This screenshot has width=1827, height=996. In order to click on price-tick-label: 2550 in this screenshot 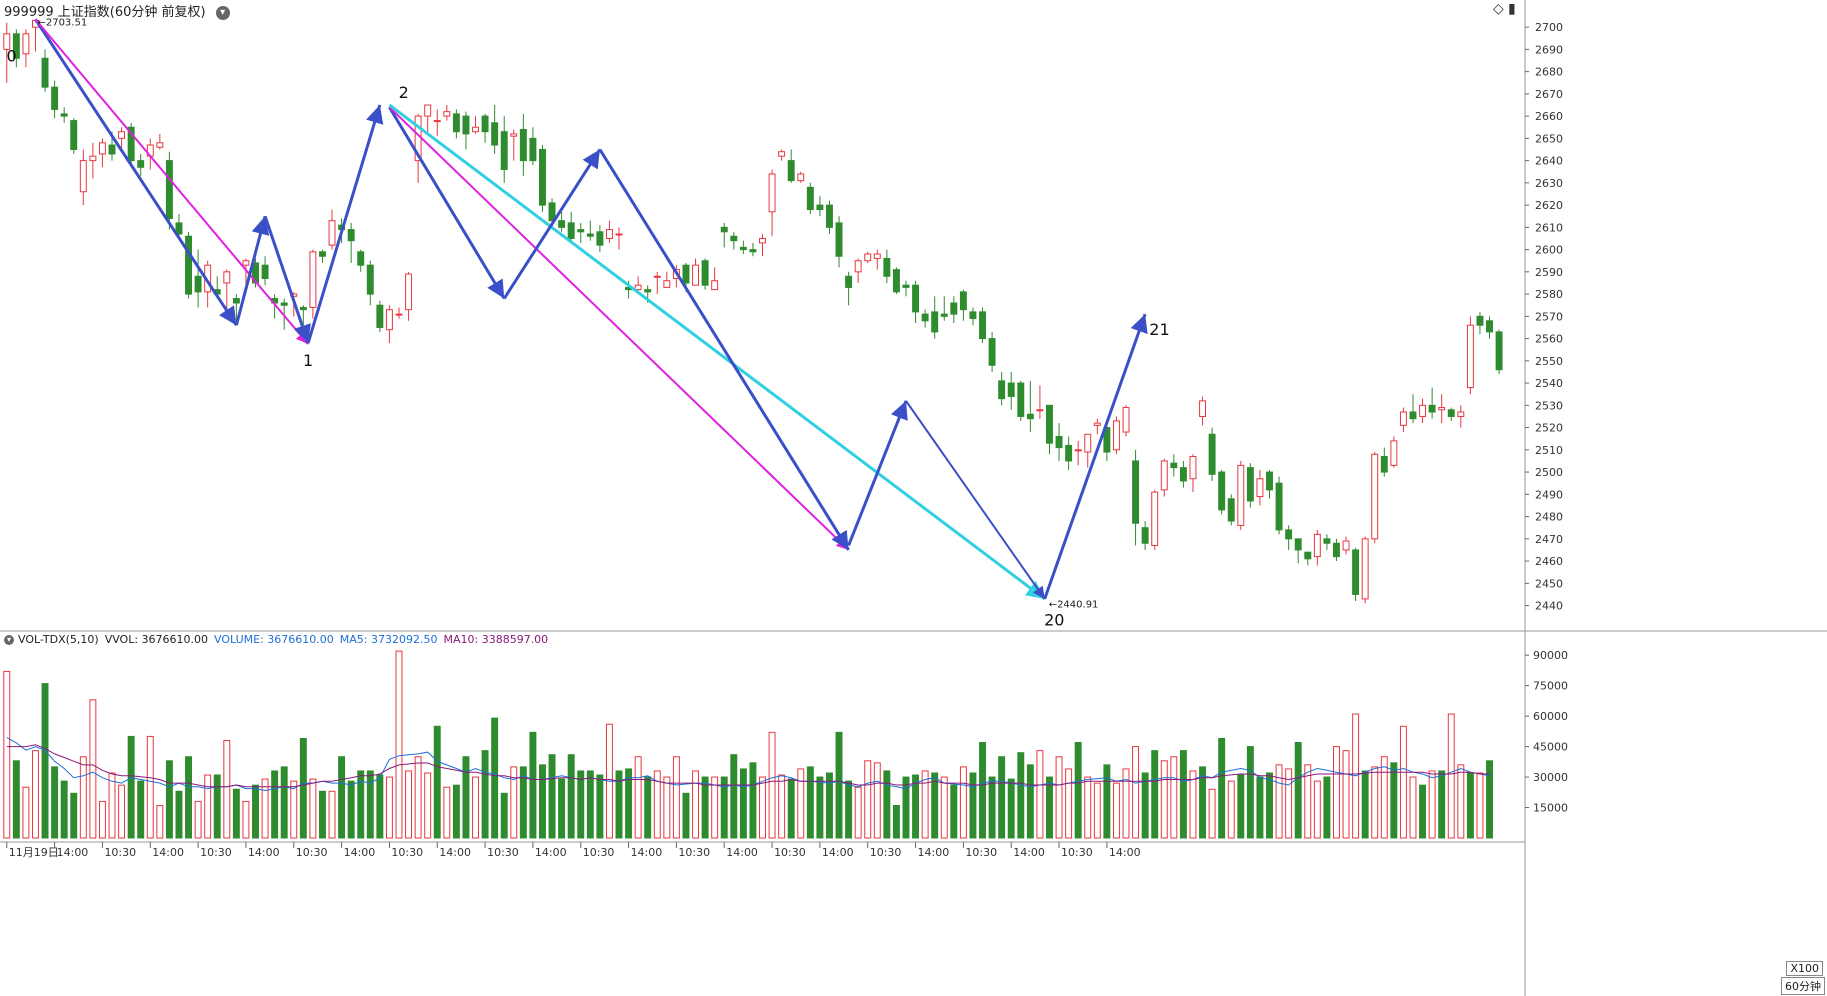, I will do `click(1549, 361)`.